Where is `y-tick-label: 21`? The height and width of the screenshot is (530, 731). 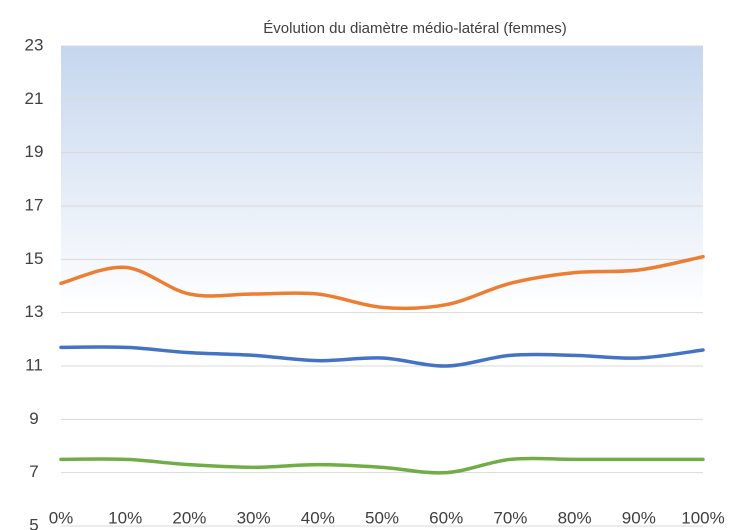 y-tick-label: 21 is located at coordinates (34, 98).